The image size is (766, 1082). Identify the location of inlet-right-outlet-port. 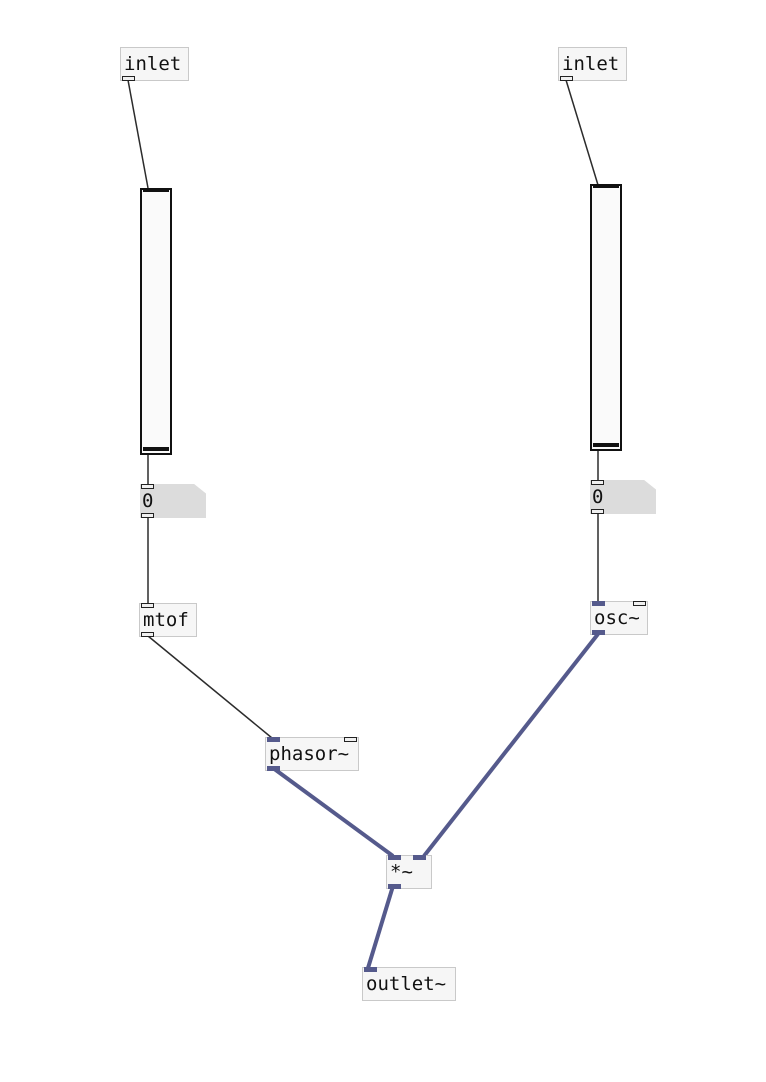
(566, 78).